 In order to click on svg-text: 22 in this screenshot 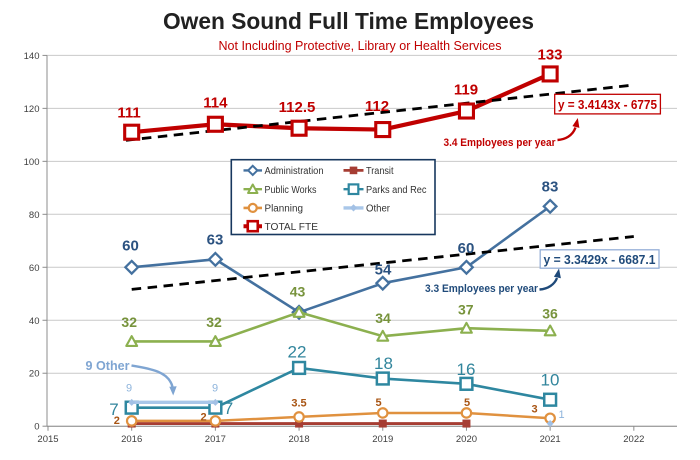, I will do `click(297, 352)`.